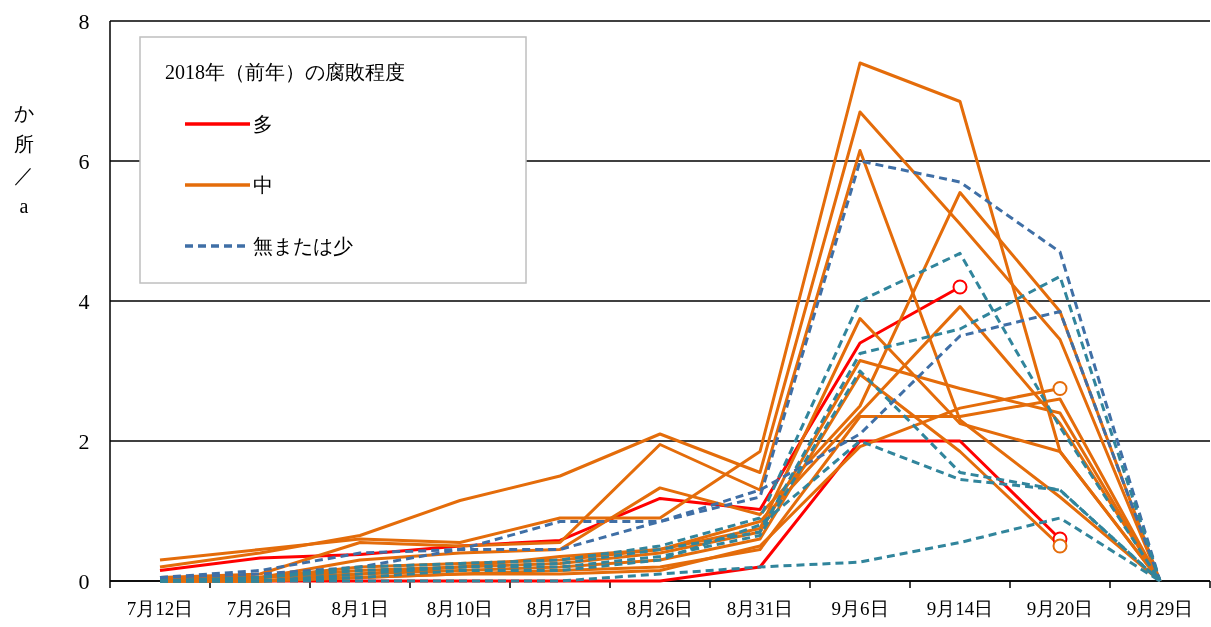 The width and height of the screenshot is (1211, 627). I want to click on x-tick-label: 7月26日, so click(260, 608).